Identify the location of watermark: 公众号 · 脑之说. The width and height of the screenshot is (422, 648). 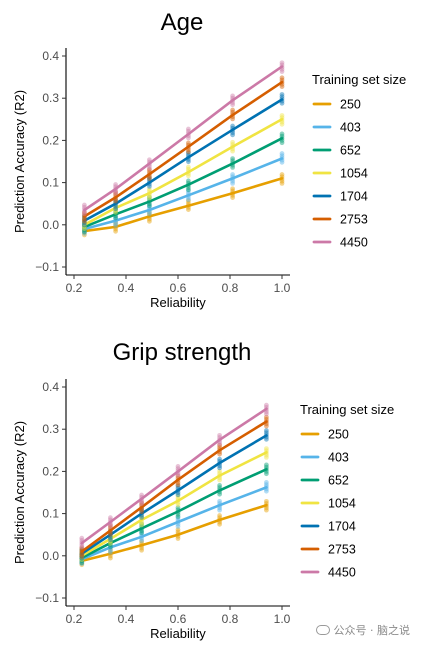
(363, 630).